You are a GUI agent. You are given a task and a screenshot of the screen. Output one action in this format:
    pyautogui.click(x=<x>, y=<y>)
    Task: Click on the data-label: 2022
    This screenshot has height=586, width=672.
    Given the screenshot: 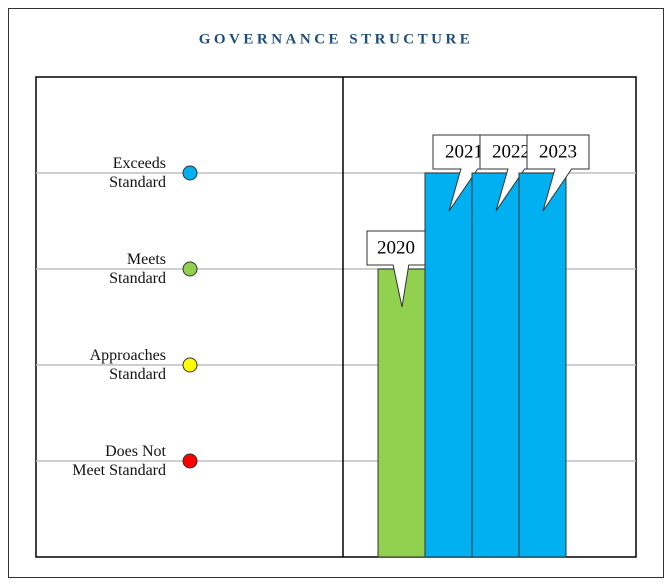 What is the action you would take?
    pyautogui.click(x=511, y=151)
    